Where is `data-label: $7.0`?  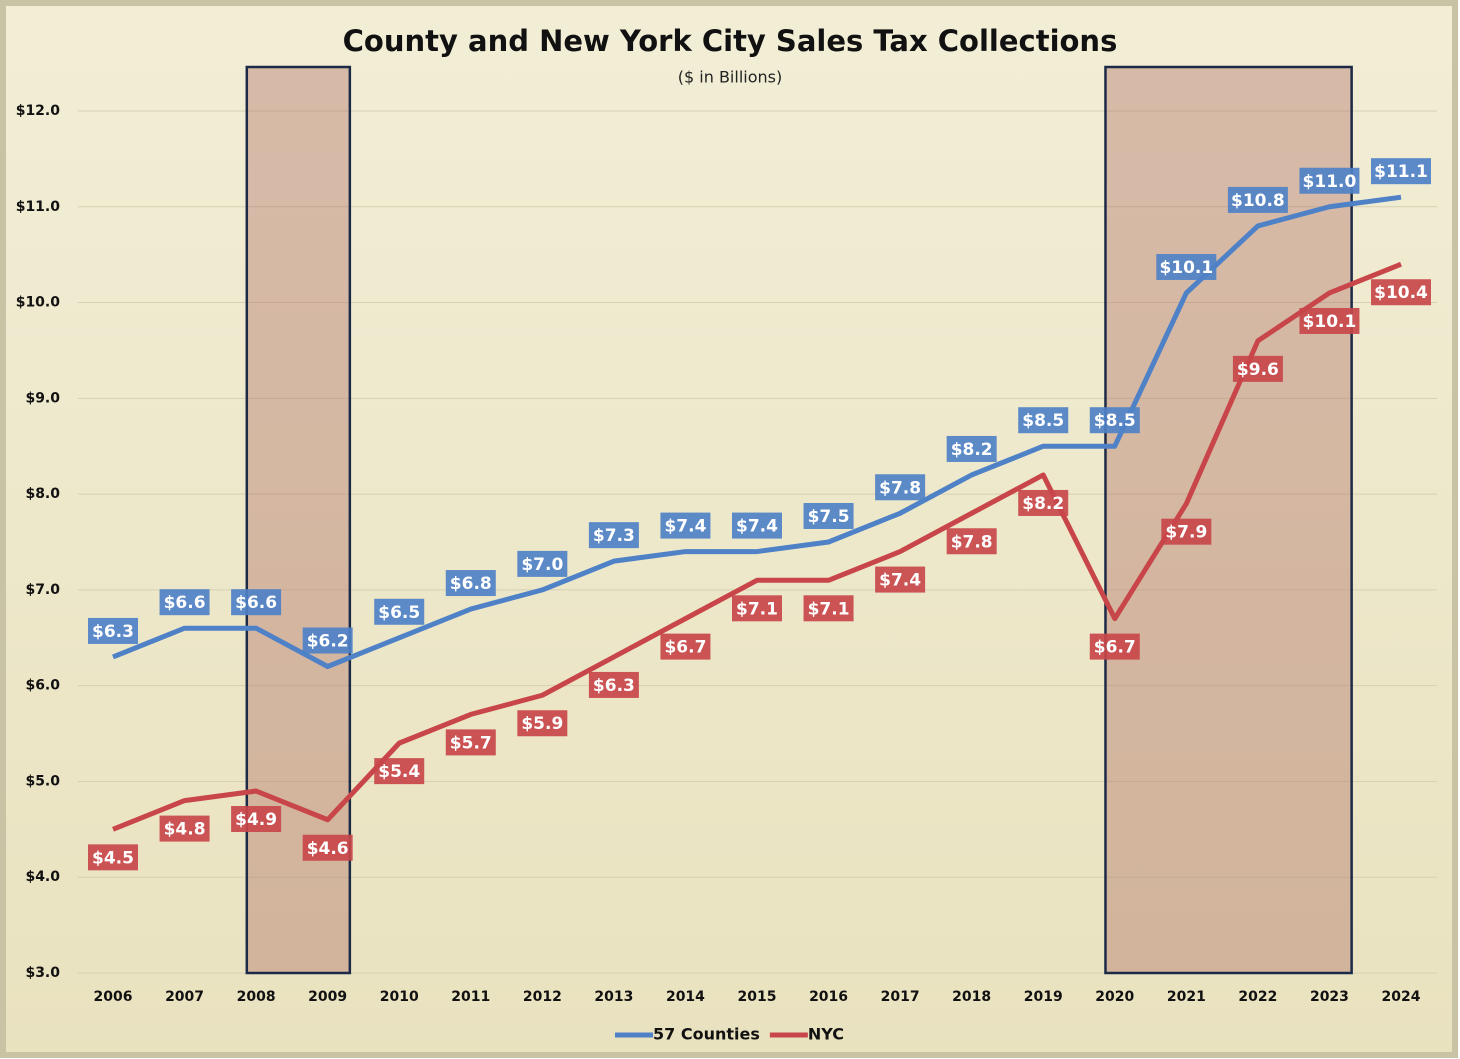 data-label: $7.0 is located at coordinates (542, 565).